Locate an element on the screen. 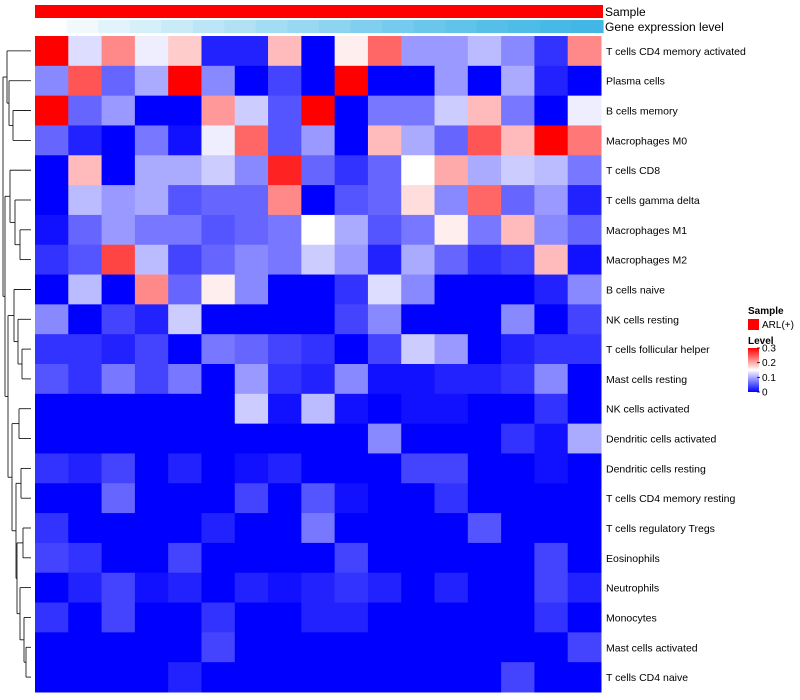 This screenshot has height=700, width=800. legend-level-colorbar is located at coordinates (753, 370).